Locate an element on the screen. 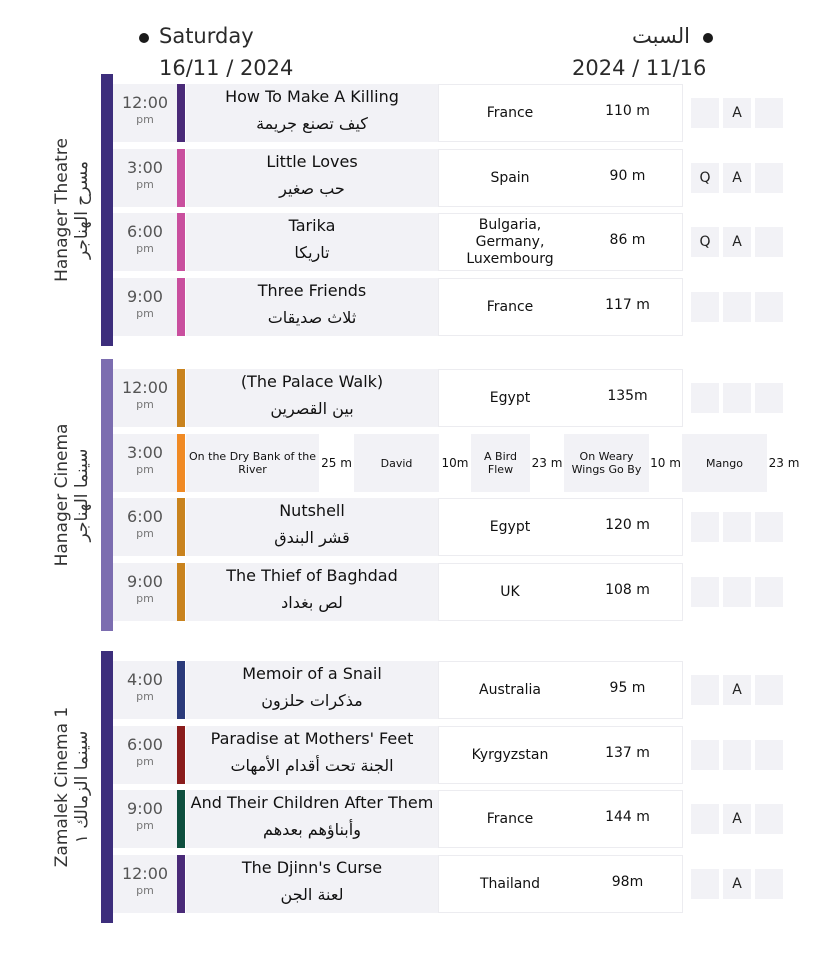  day-ar: السبت is located at coordinates (661, 36).